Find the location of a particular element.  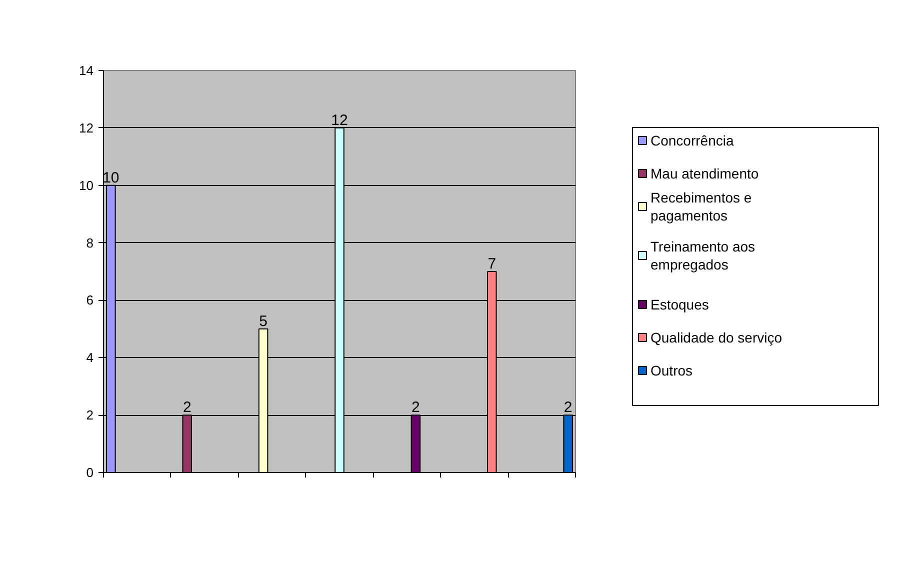

legend-label: Treinamento aos empregados is located at coordinates (703, 255).